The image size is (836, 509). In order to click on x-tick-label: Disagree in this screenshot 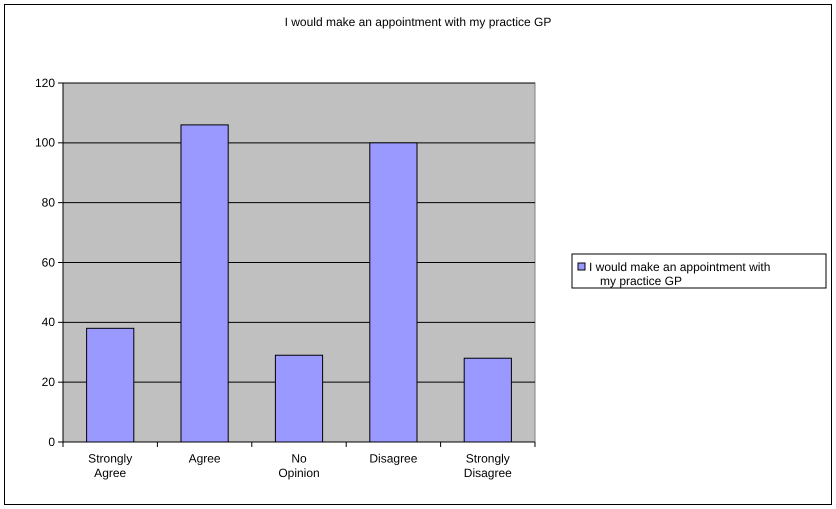, I will do `click(393, 459)`.